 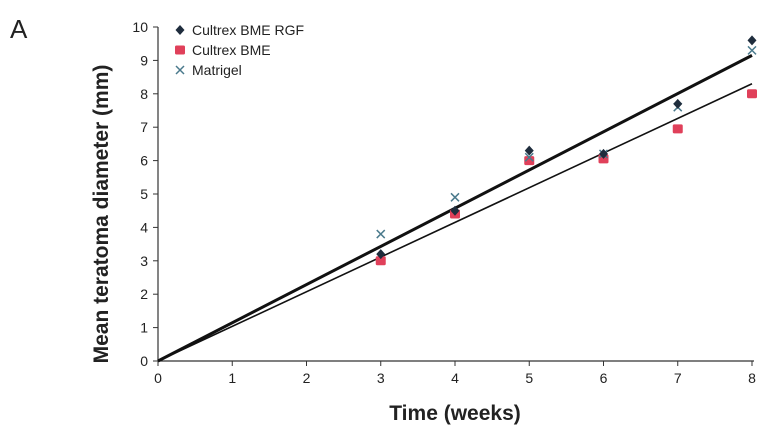 I want to click on x-tick-label: 5, so click(x=529, y=378).